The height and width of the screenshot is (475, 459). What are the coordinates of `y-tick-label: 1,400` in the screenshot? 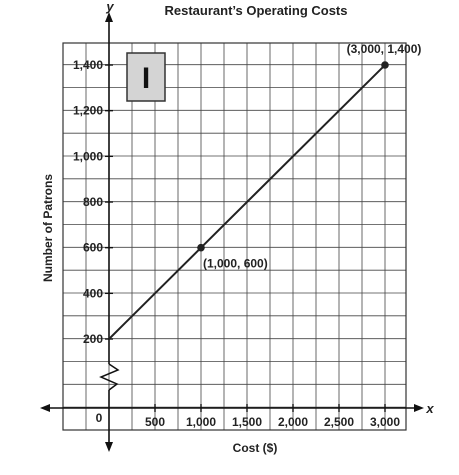 It's located at (88, 65).